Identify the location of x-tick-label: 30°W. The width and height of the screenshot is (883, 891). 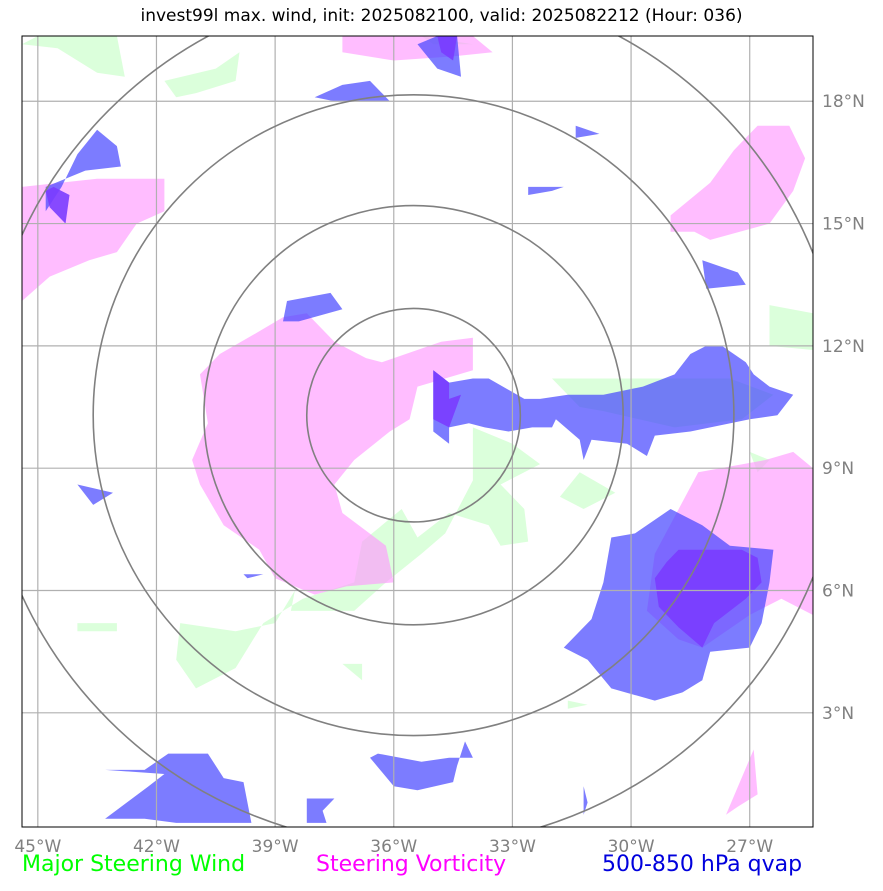
(631, 847).